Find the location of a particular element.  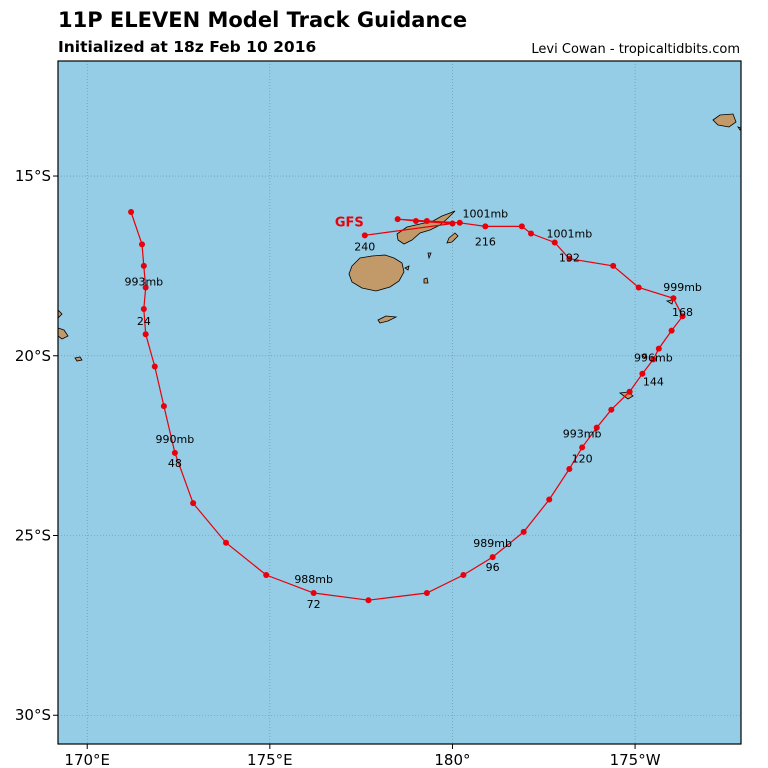

map-title: 11P ELEVEN Model Track Guidance is located at coordinates (263, 20).